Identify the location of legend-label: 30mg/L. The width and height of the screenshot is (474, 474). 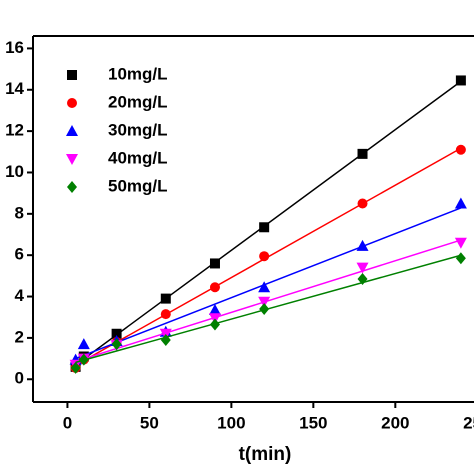
(138, 129).